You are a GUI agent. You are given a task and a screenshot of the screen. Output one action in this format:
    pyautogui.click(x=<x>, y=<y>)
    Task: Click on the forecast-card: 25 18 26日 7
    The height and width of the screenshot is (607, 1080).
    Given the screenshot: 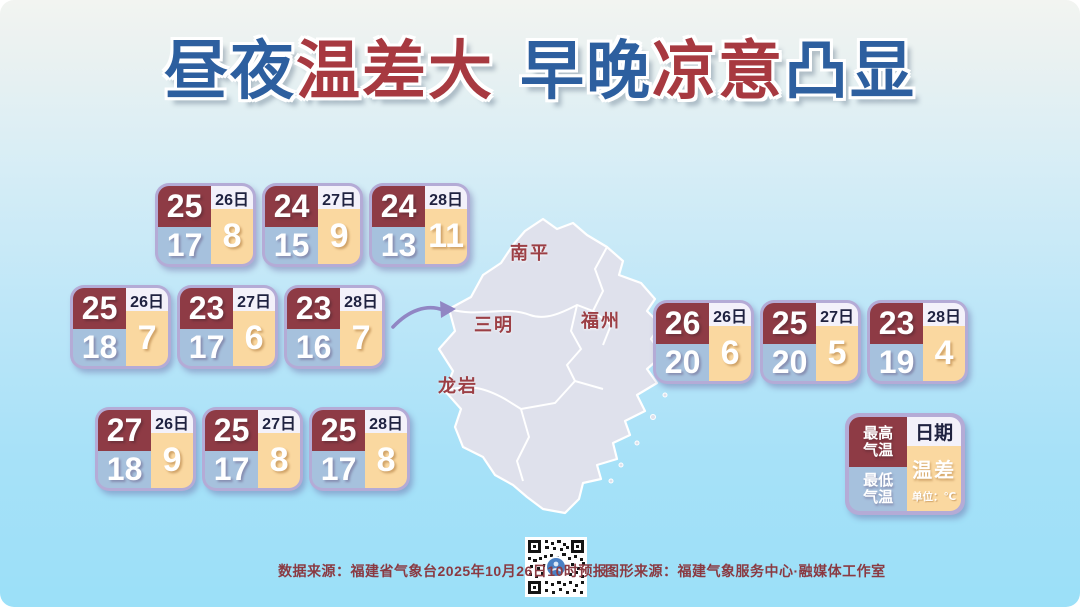 What is the action you would take?
    pyautogui.click(x=120, y=327)
    